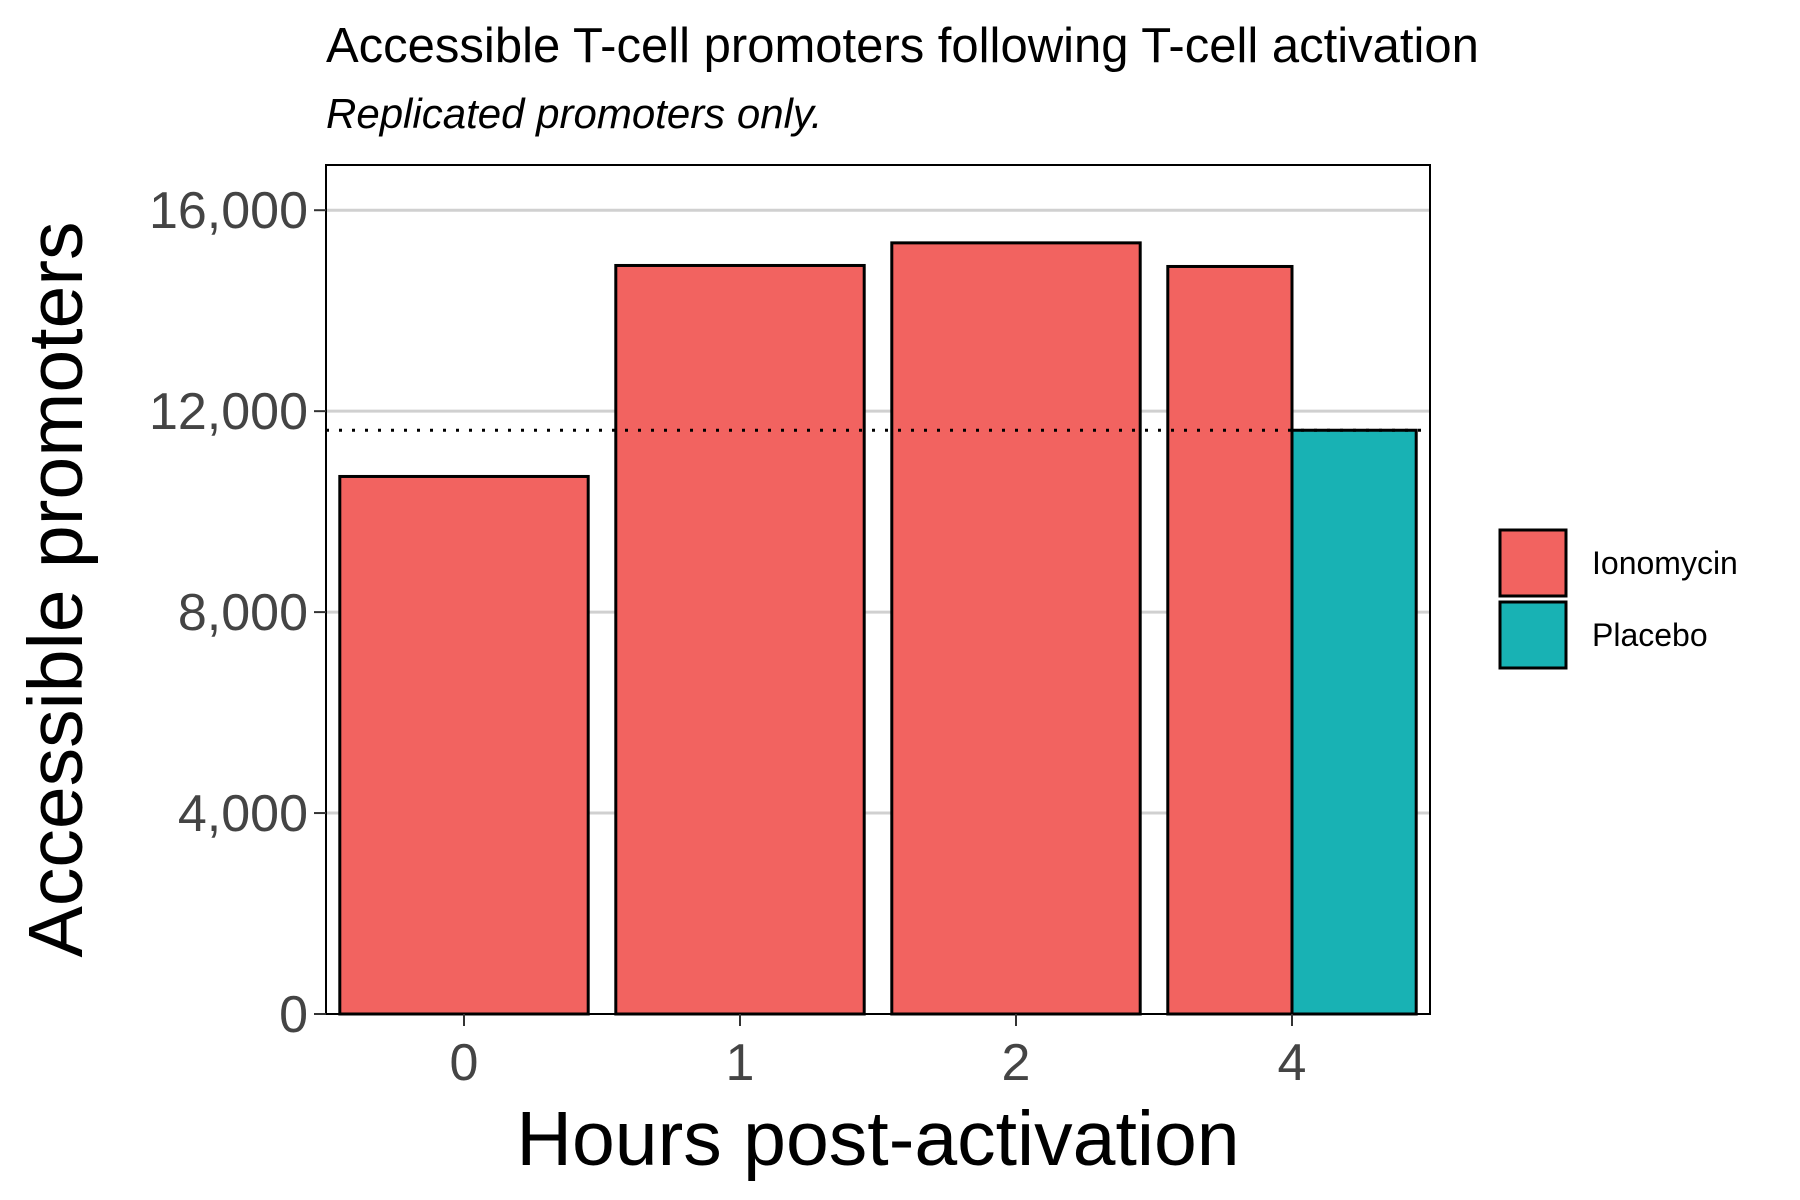  Describe the element at coordinates (464, 1063) in the screenshot. I see `x-tick-label: 0` at that location.